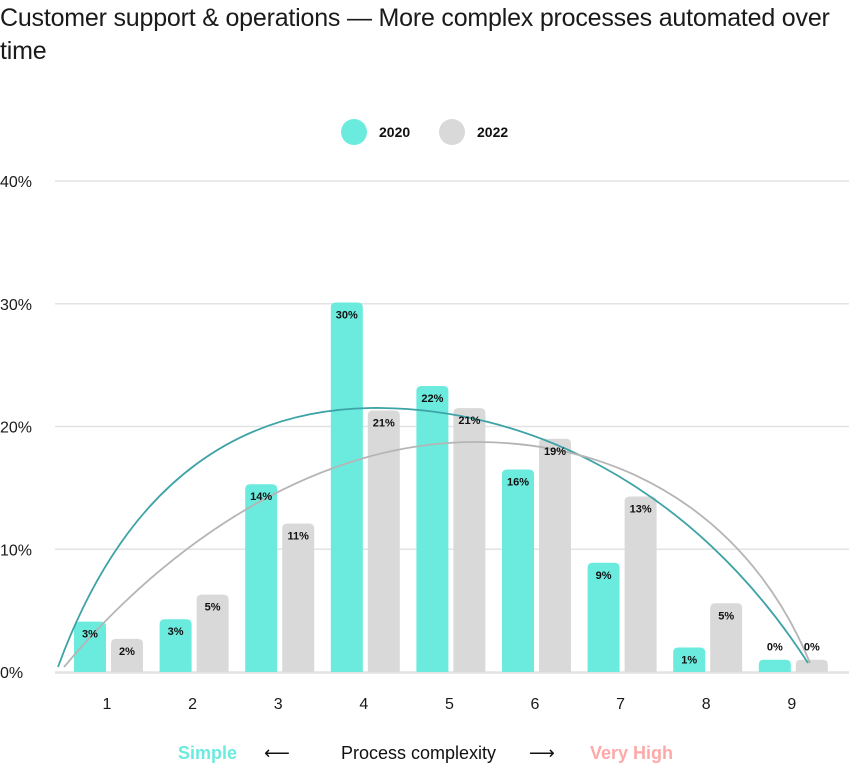 This screenshot has width=849, height=769. Describe the element at coordinates (419, 753) in the screenshot. I see `x-axis-title: Process complexity` at that location.